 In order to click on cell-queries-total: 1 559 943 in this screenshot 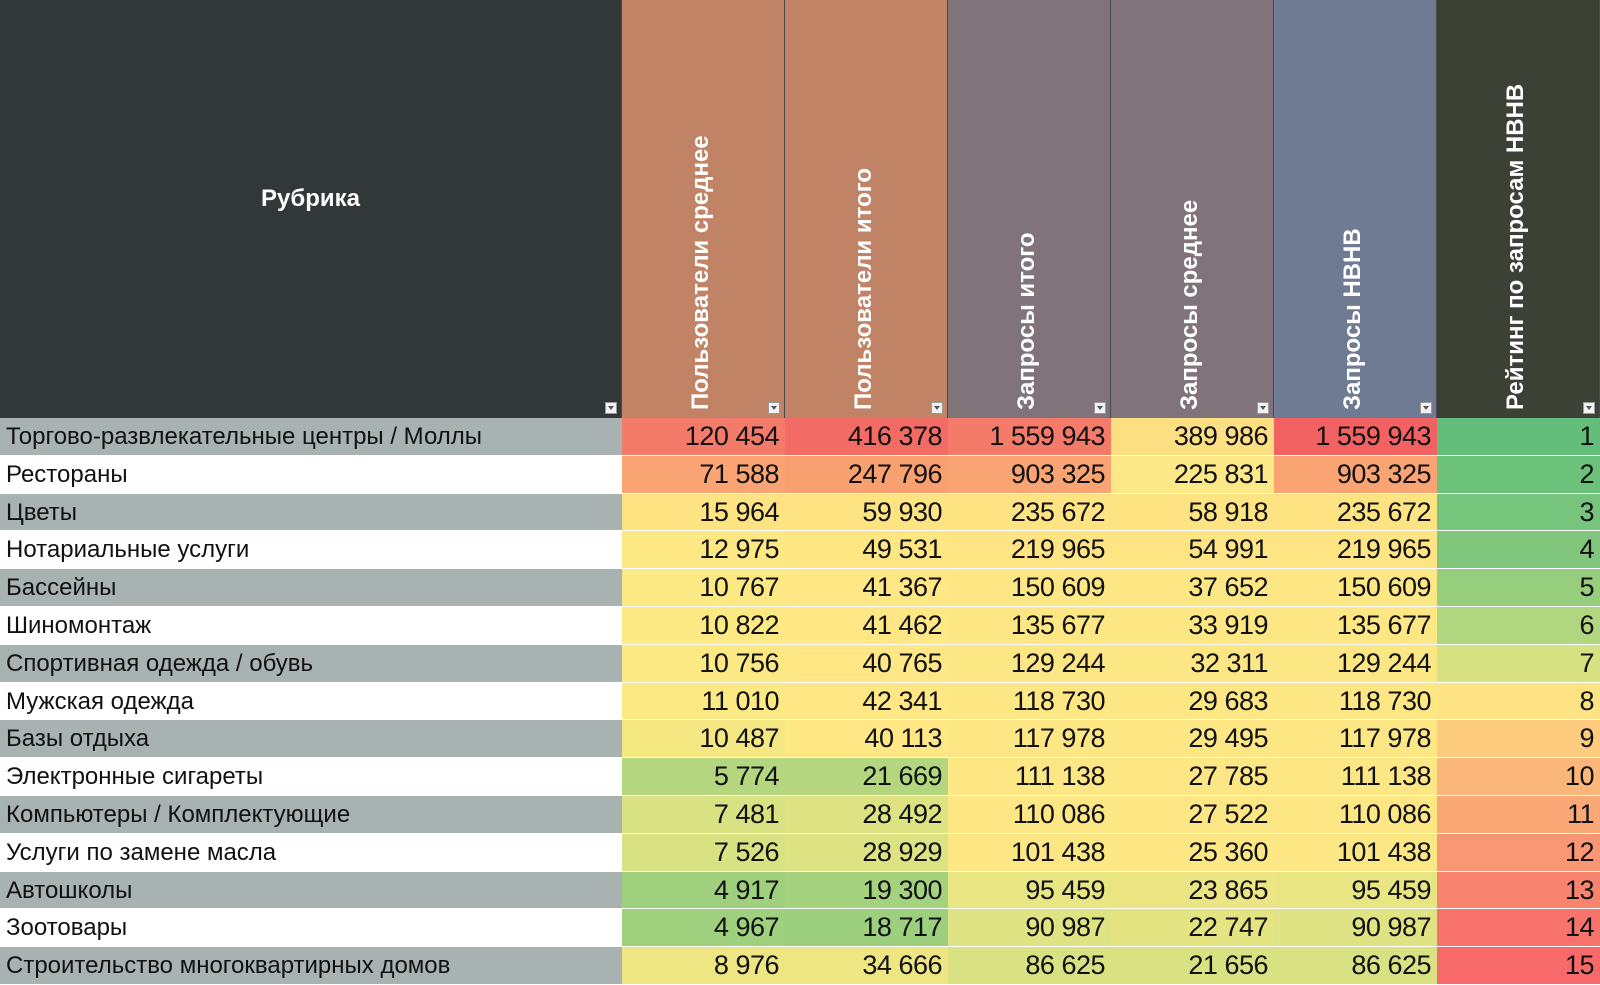, I will do `click(1029, 437)`.